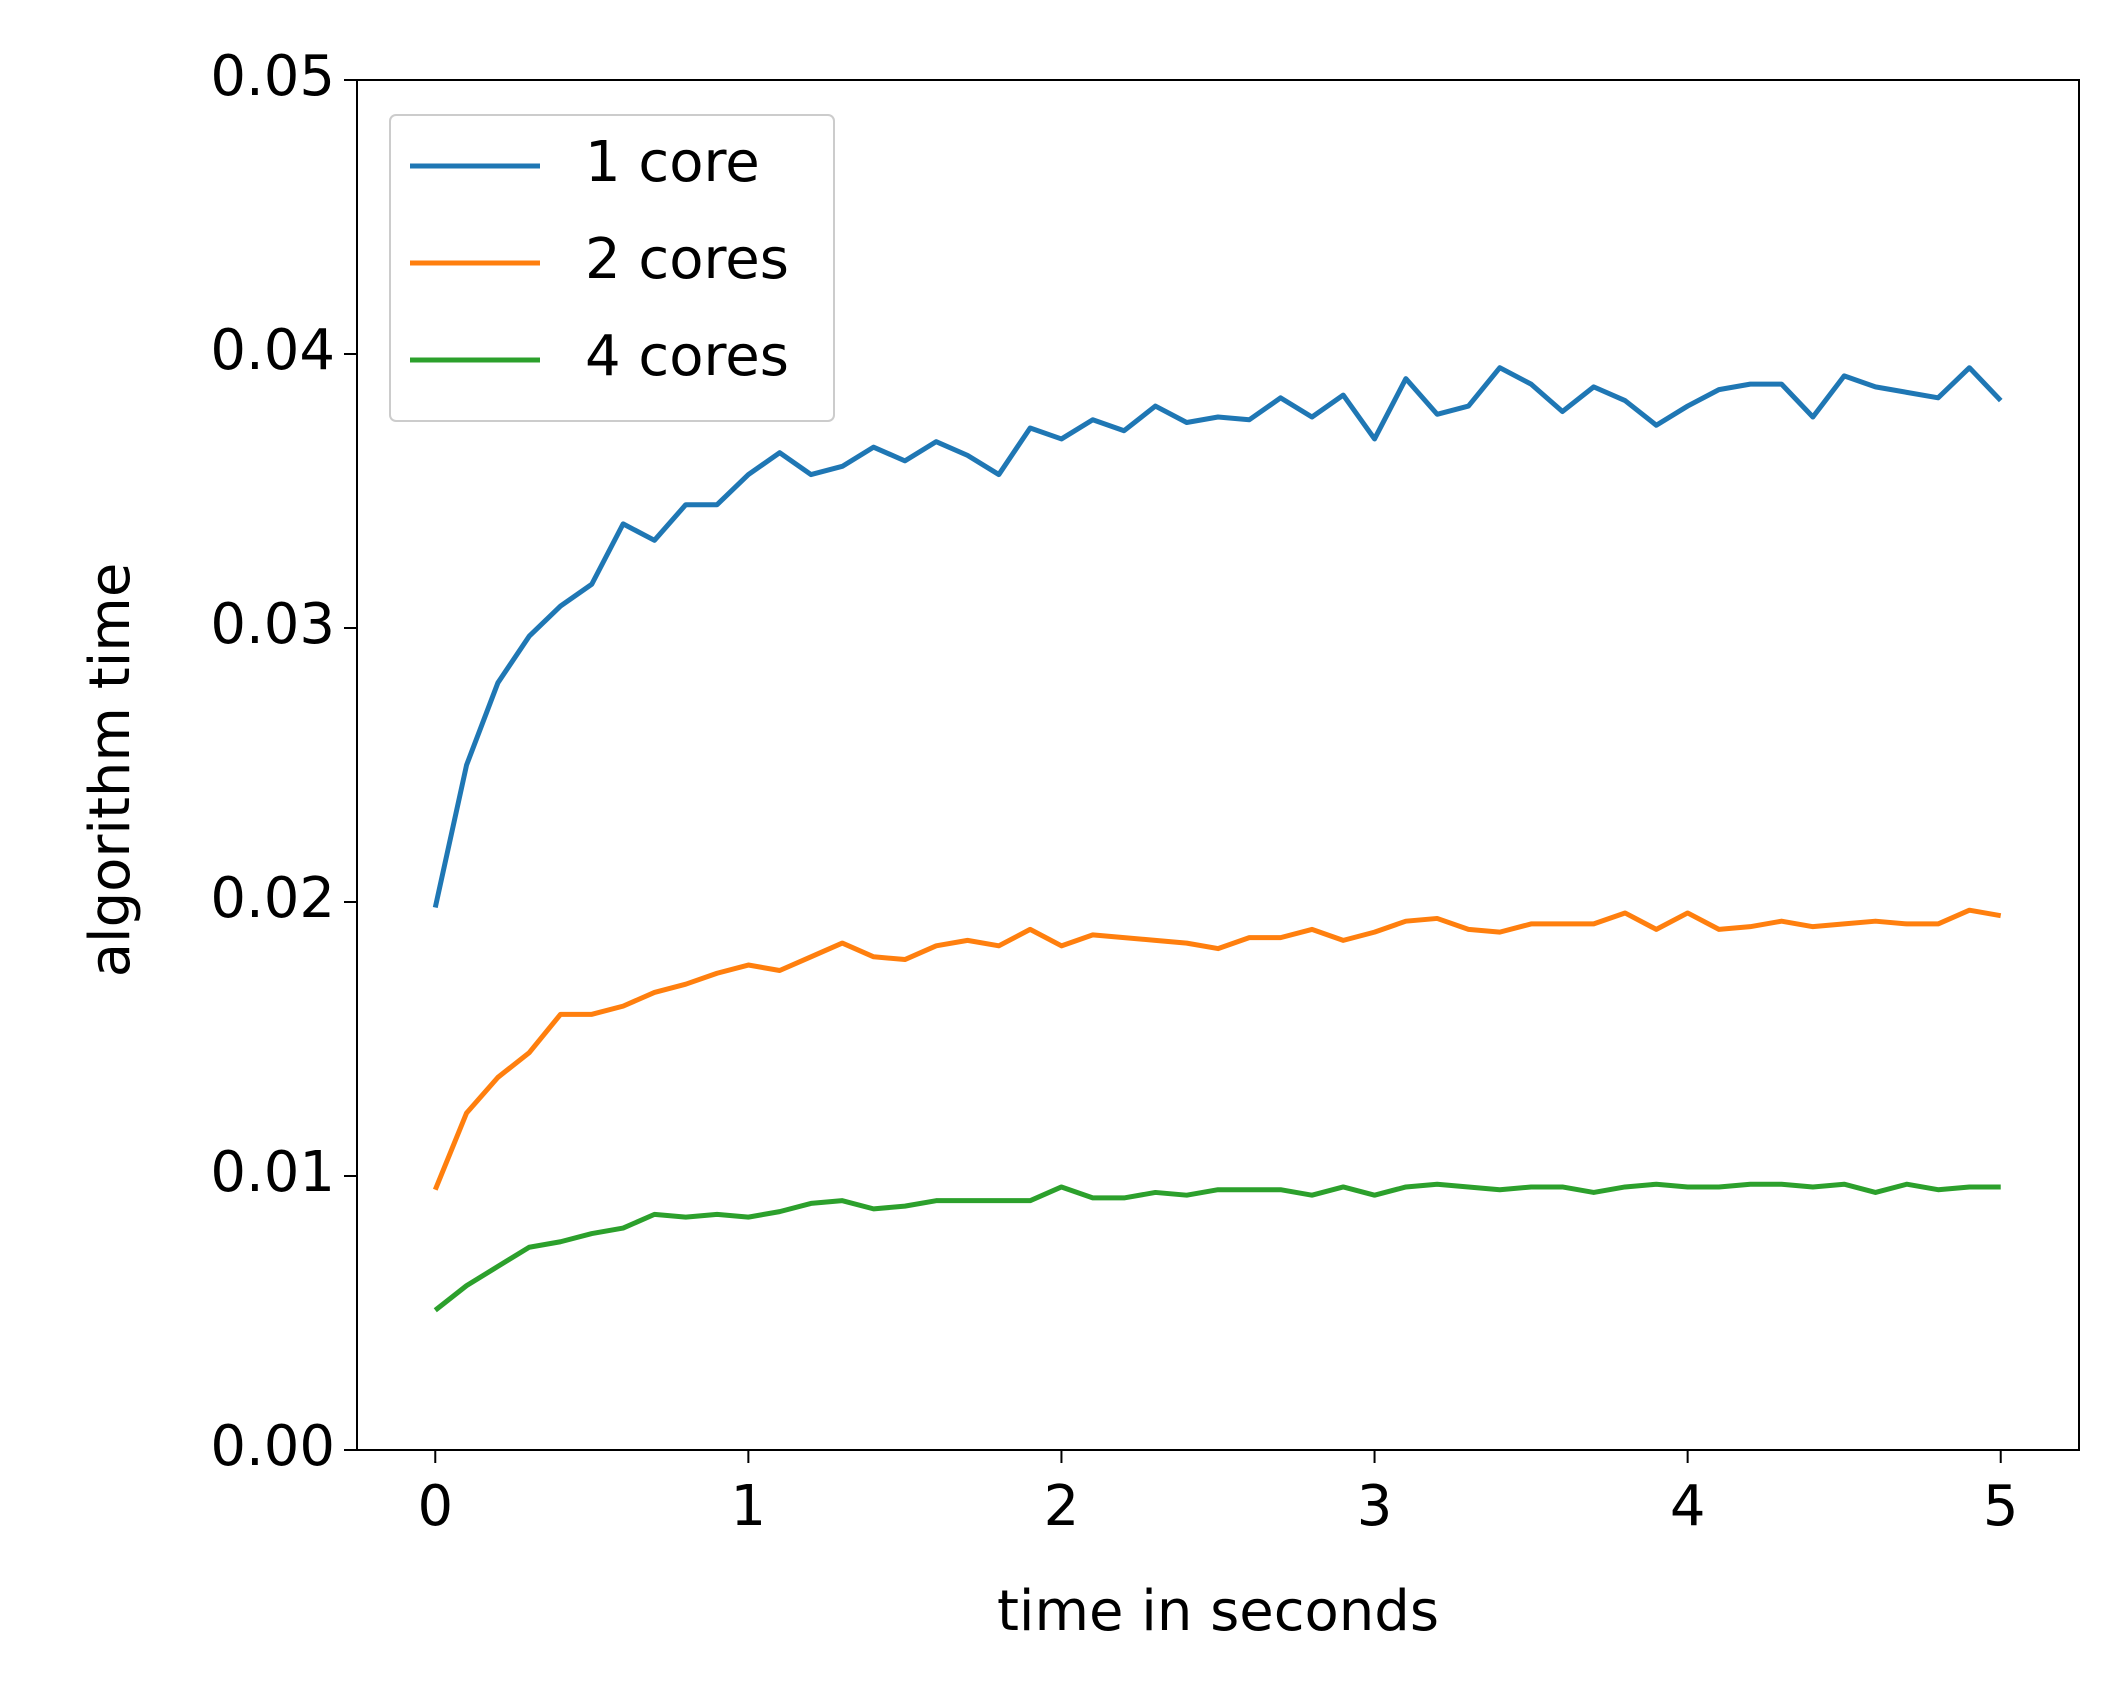  Describe the element at coordinates (2001, 1506) in the screenshot. I see `x-tick-label: 5` at that location.